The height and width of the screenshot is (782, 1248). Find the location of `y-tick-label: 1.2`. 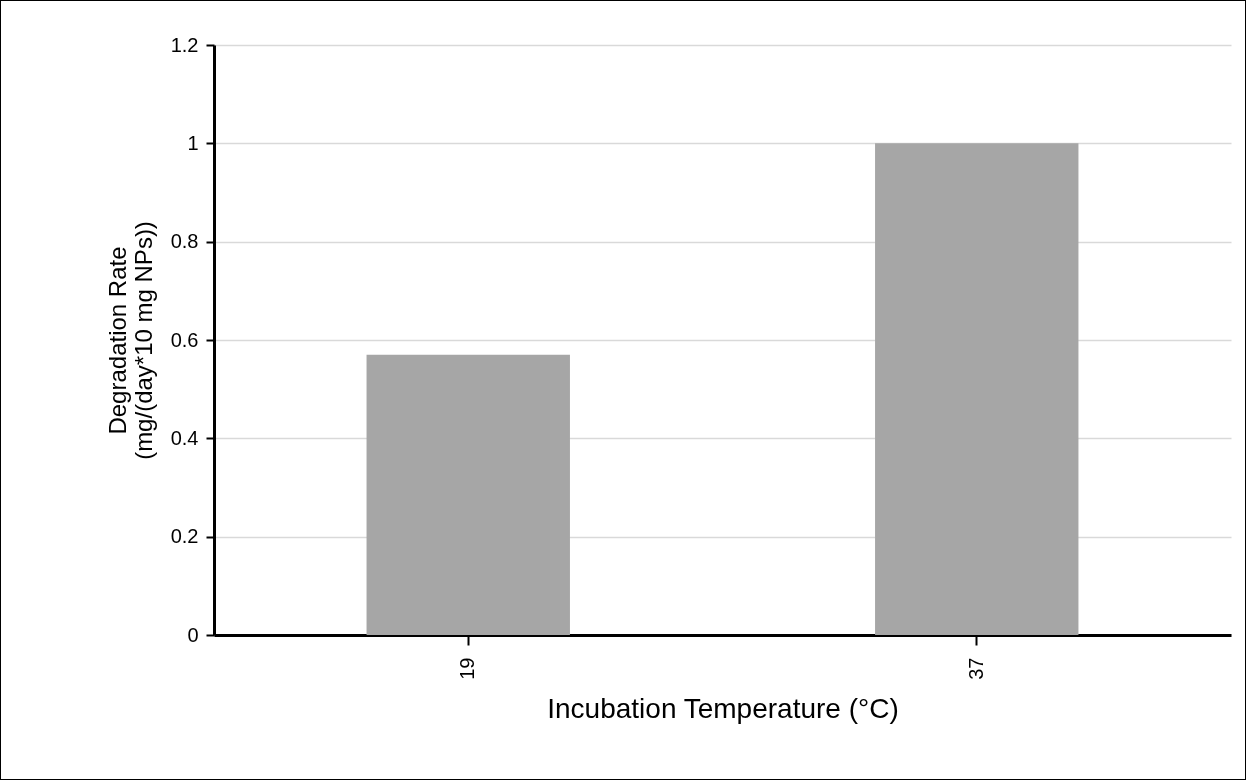

y-tick-label: 1.2 is located at coordinates (184, 44).